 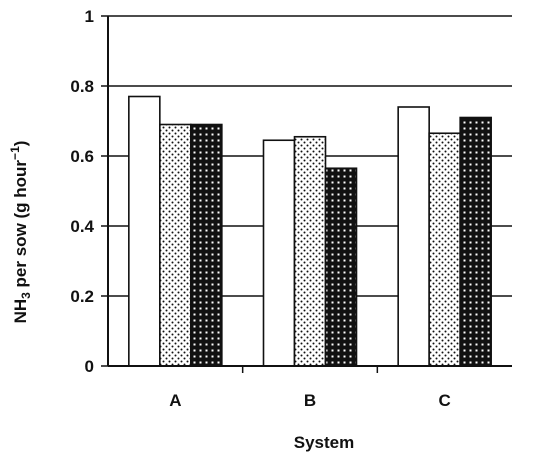 I want to click on x-tick-labels: A B C, so click(x=310, y=400).